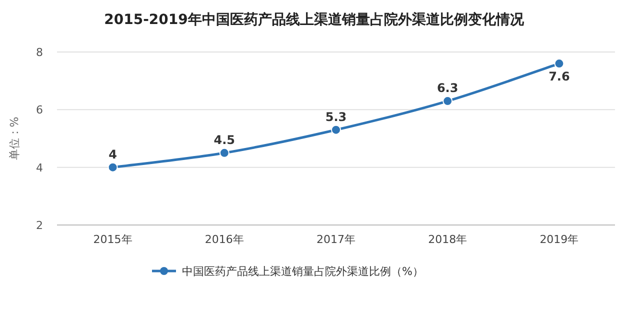  What do you see at coordinates (559, 239) in the screenshot?
I see `x-tick-label: 2019年` at bounding box center [559, 239].